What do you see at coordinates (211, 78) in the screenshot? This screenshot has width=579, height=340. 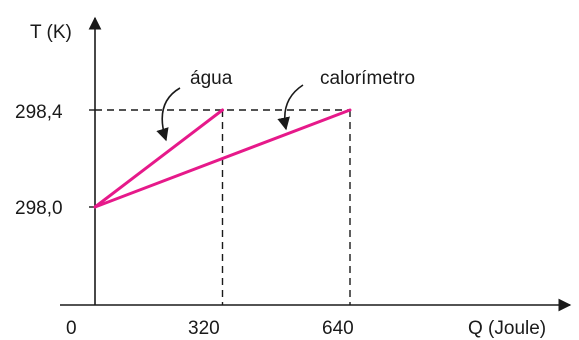 I see `series-label-agua: água` at bounding box center [211, 78].